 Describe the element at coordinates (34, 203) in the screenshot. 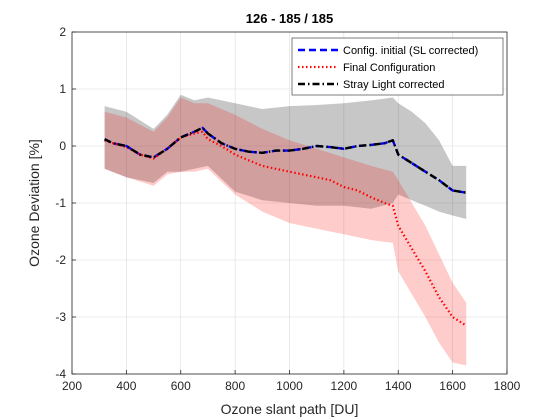

I see `y-axis-title: Ozone Deviation [%]` at that location.